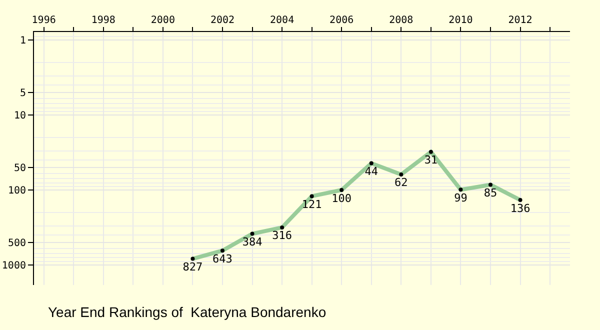 Image resolution: width=600 pixels, height=330 pixels. I want to click on y-tick-label: 1, so click(23, 41).